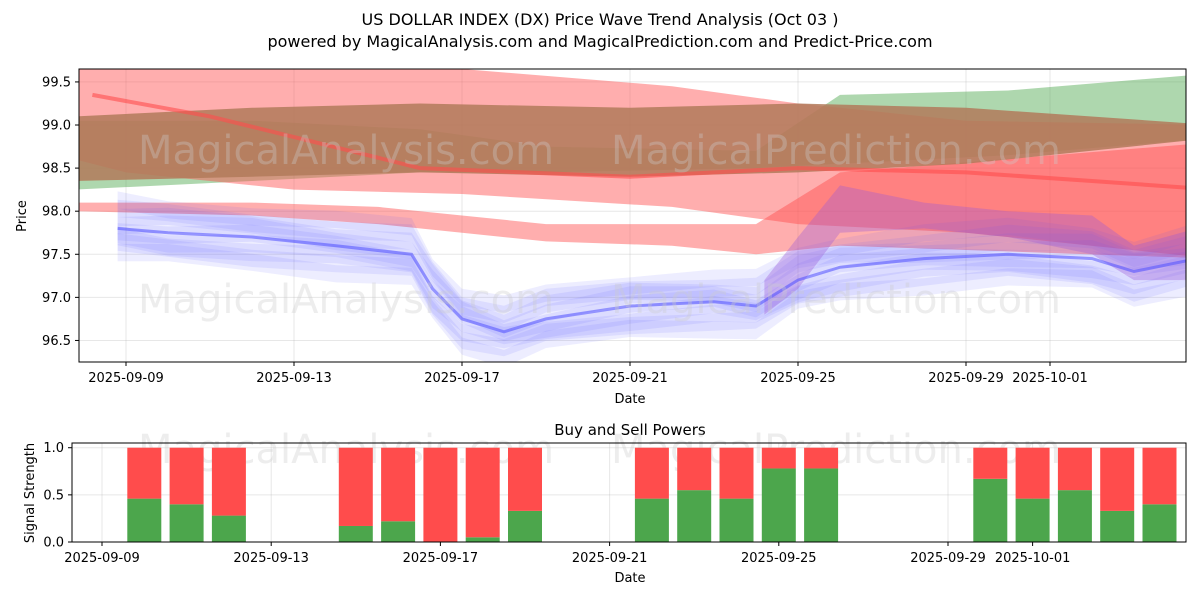 The image size is (1200, 600). I want to click on price-ytick-label-4: 98.5, so click(56, 169).